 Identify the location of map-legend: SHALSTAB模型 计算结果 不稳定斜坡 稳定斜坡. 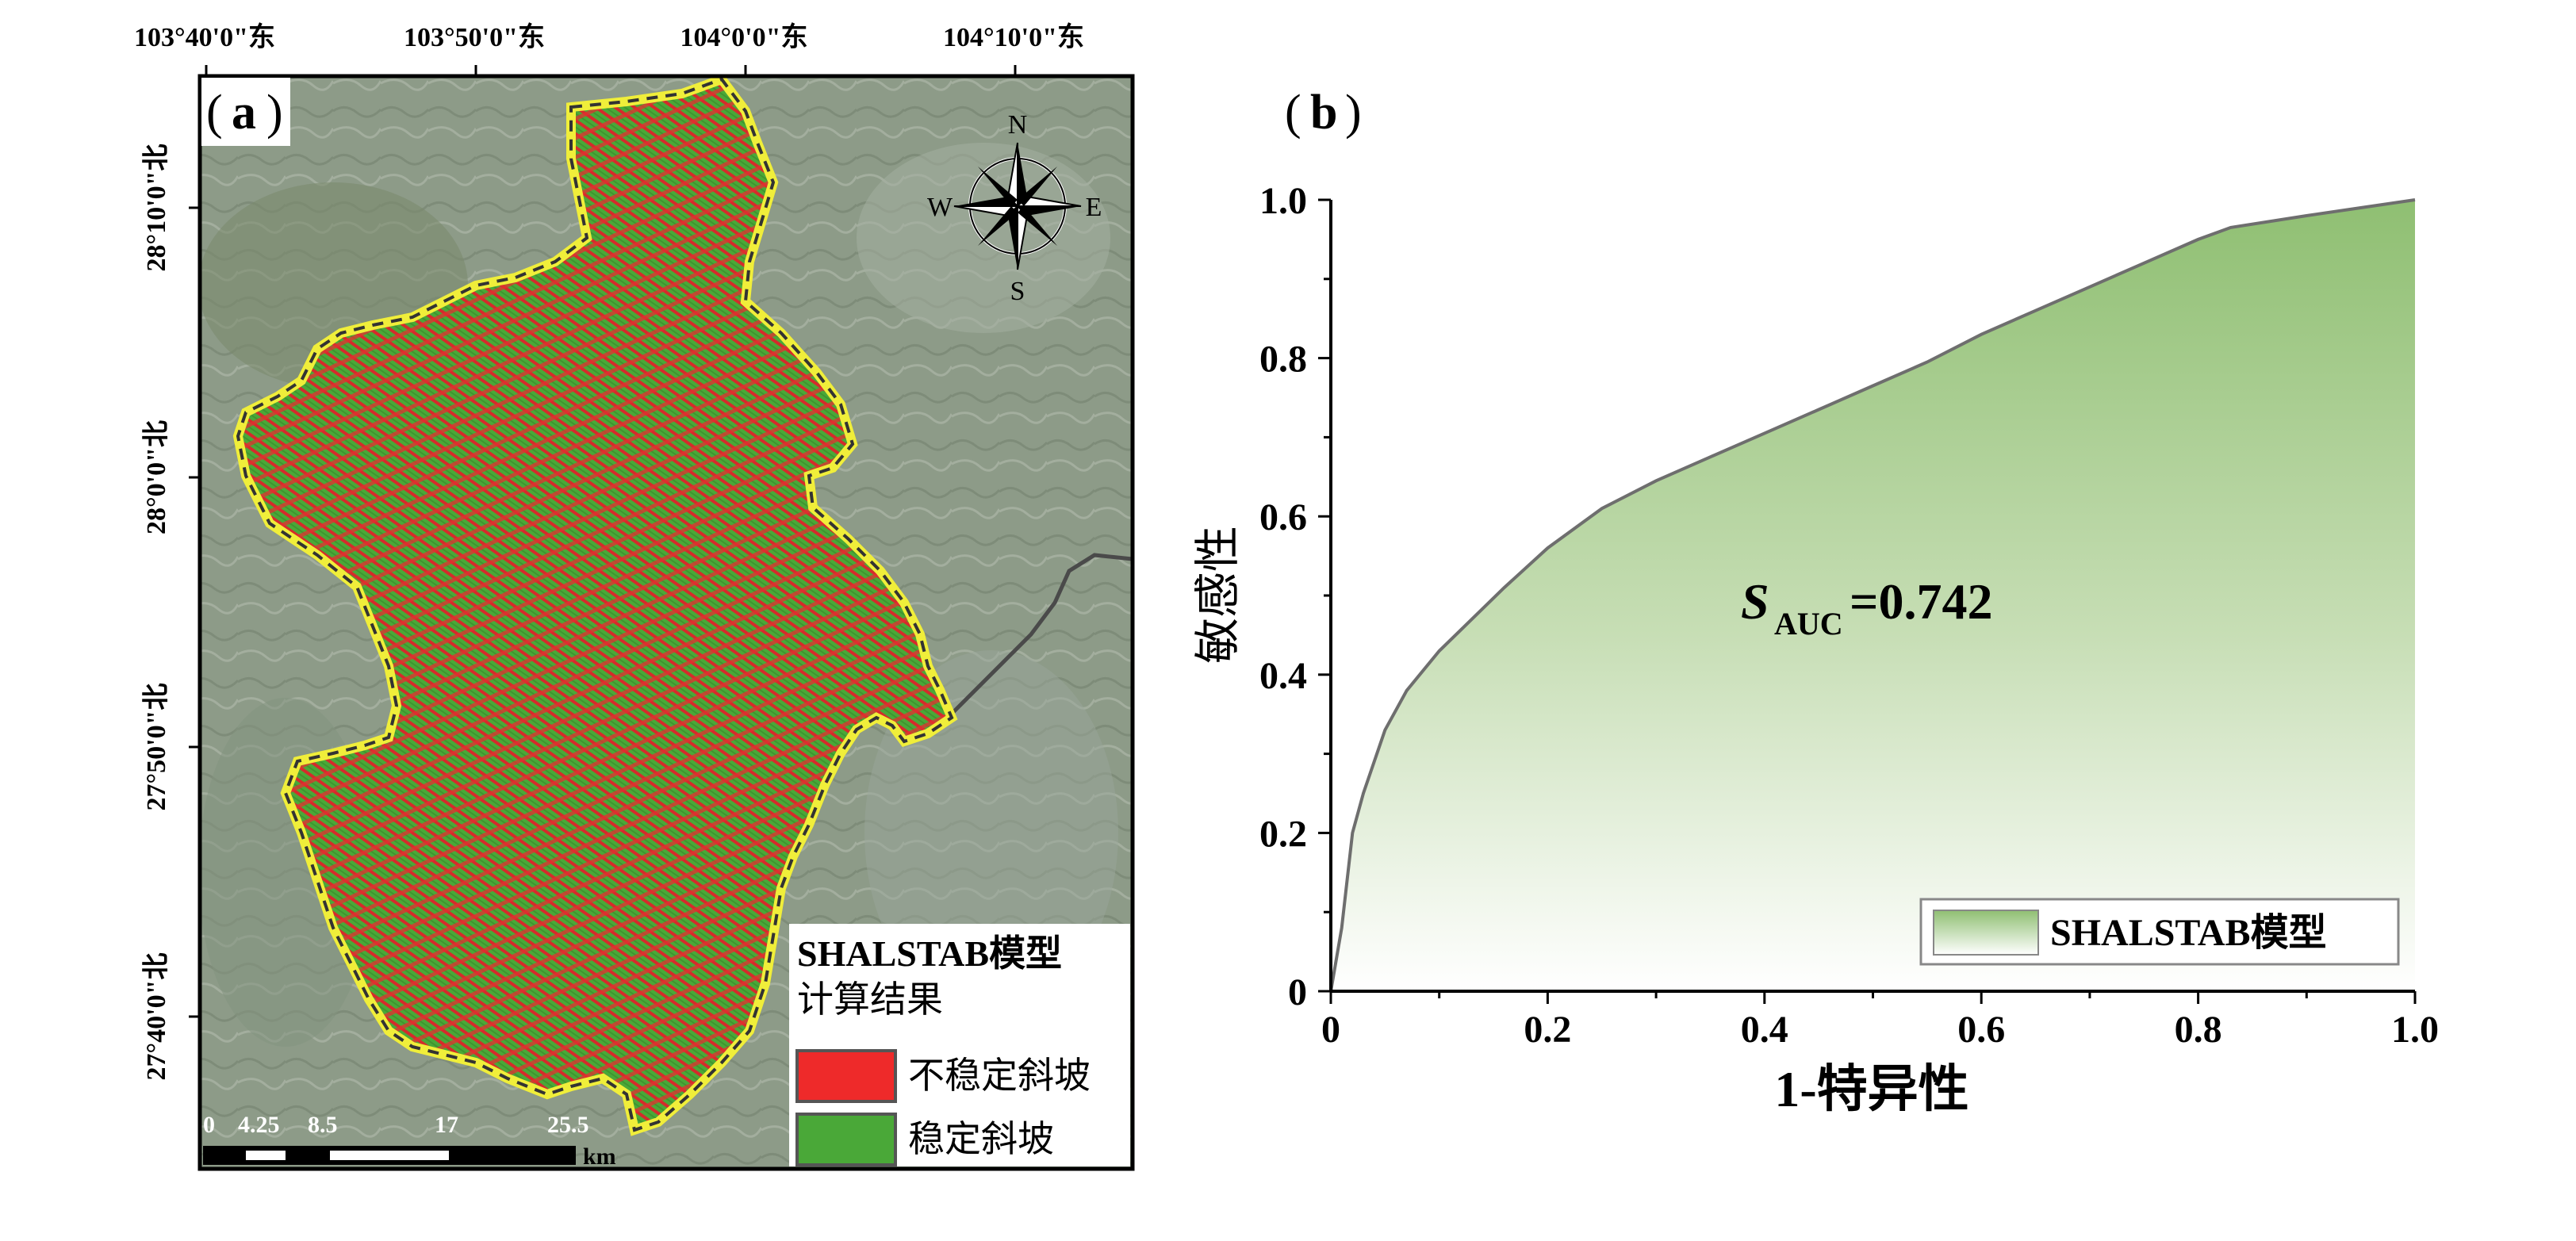
(960, 1045).